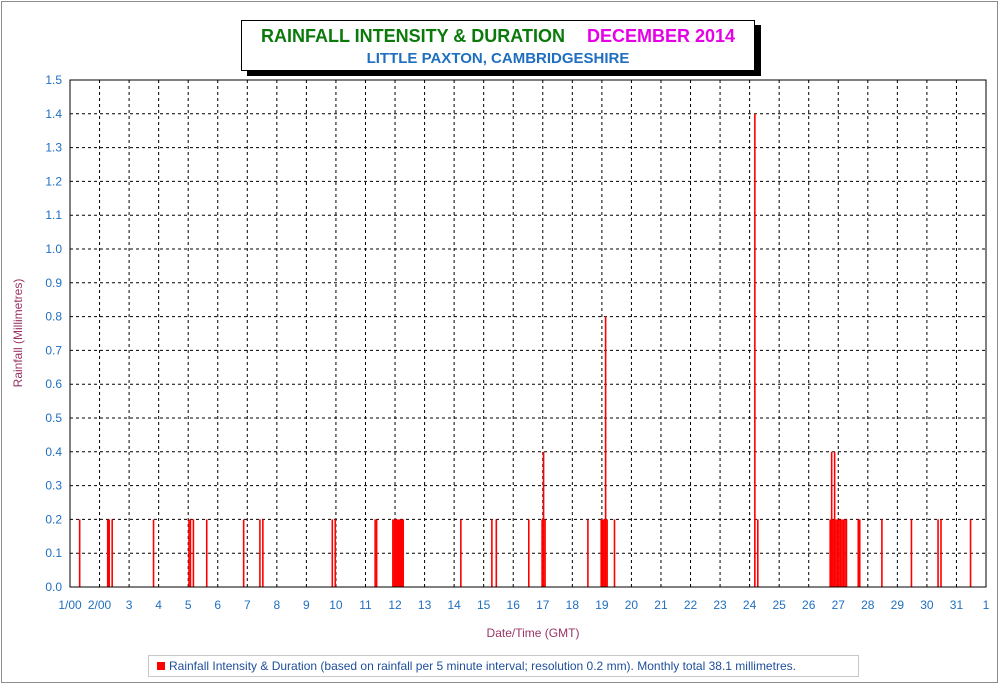 This screenshot has height=686, width=1001. I want to click on x-tick-label: 12, so click(395, 605).